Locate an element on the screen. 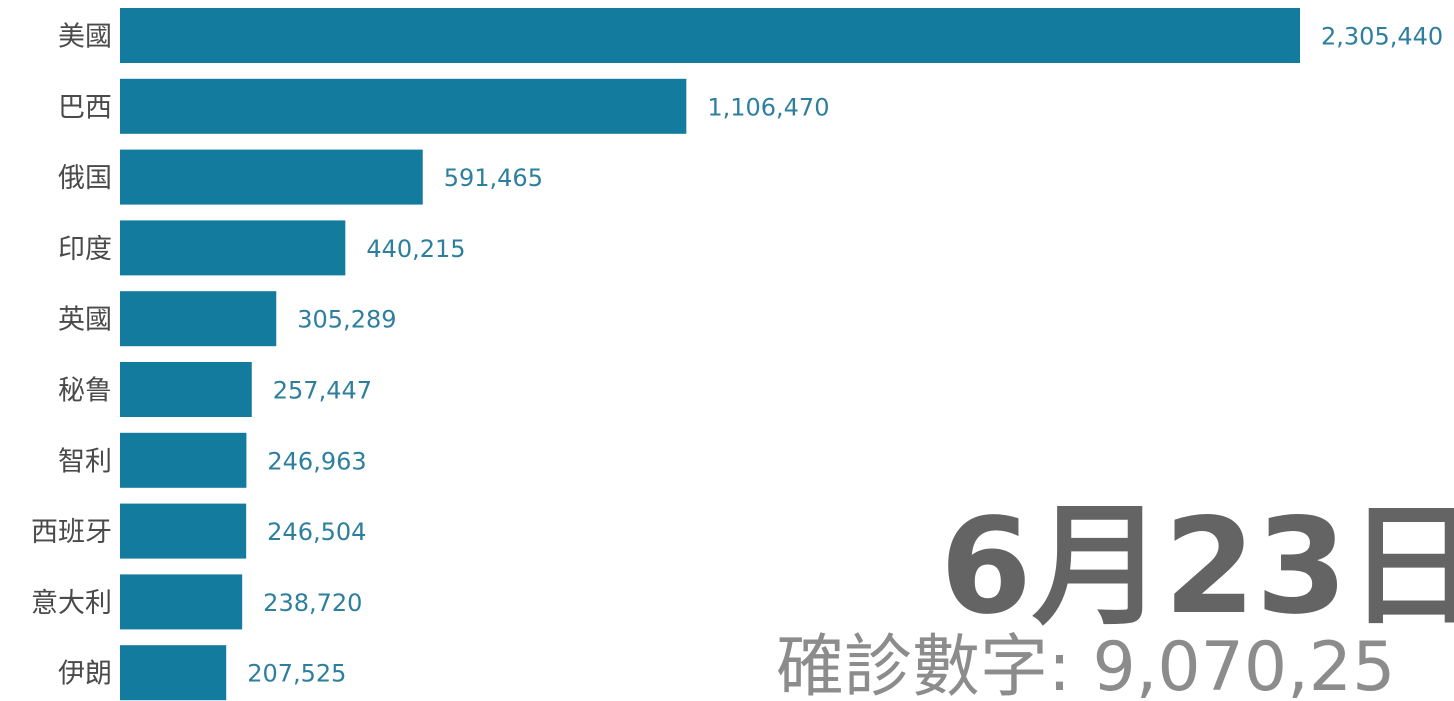 This screenshot has height=701, width=1454. value-label: 246,963 is located at coordinates (316, 461).